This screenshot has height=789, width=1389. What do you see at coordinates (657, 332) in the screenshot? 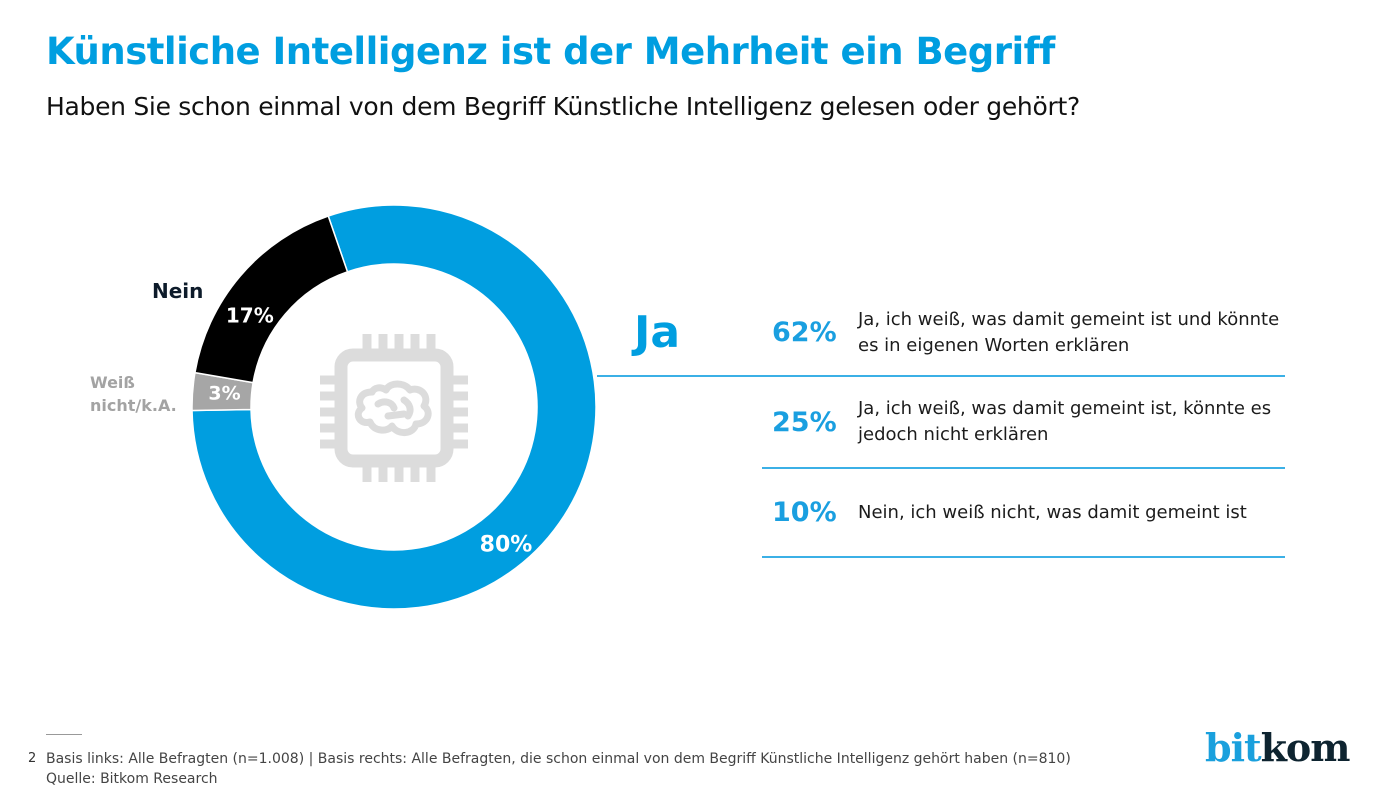
I see `legend-label-ja: Ja` at bounding box center [657, 332].